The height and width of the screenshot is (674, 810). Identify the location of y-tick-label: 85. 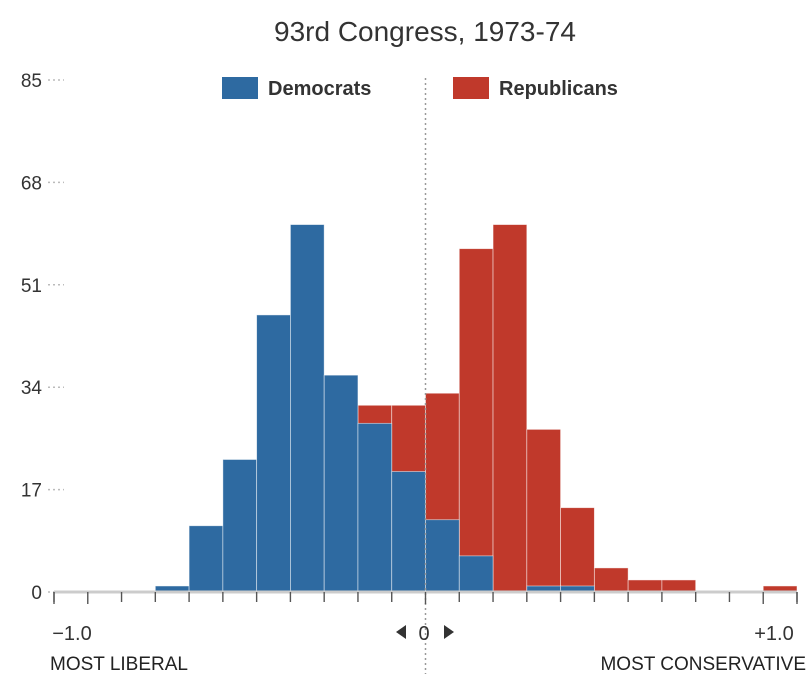
(31, 81).